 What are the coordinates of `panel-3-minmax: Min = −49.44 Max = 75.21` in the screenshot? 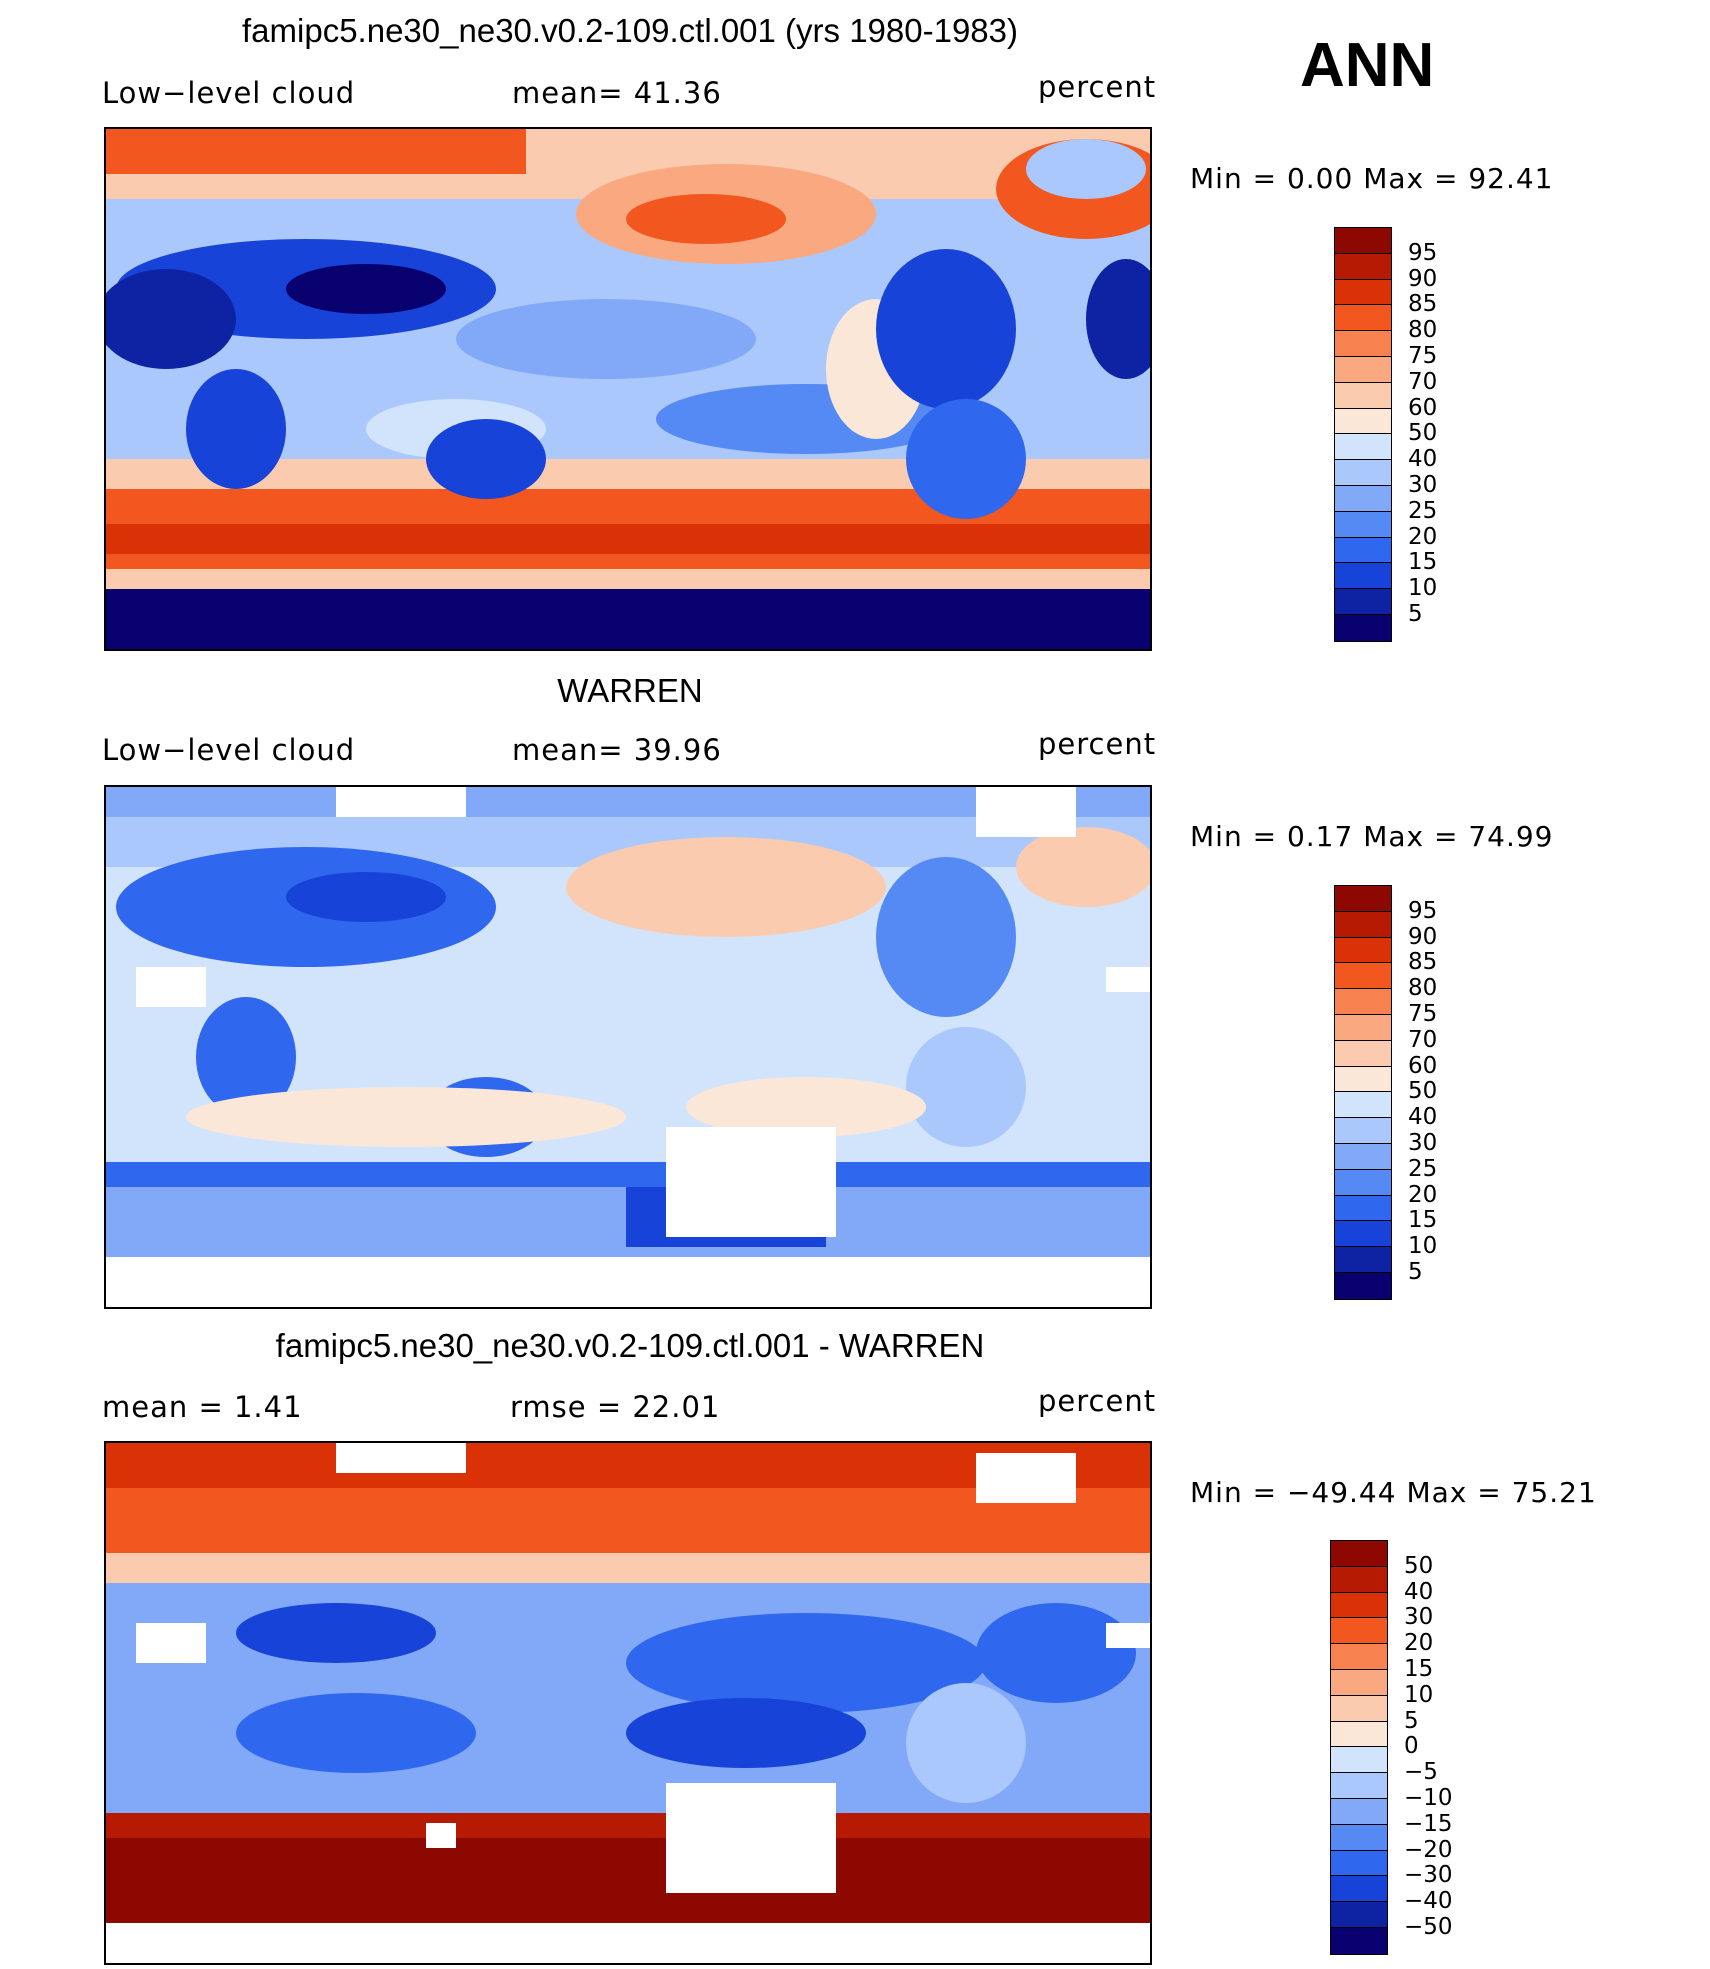 It's located at (1393, 1492).